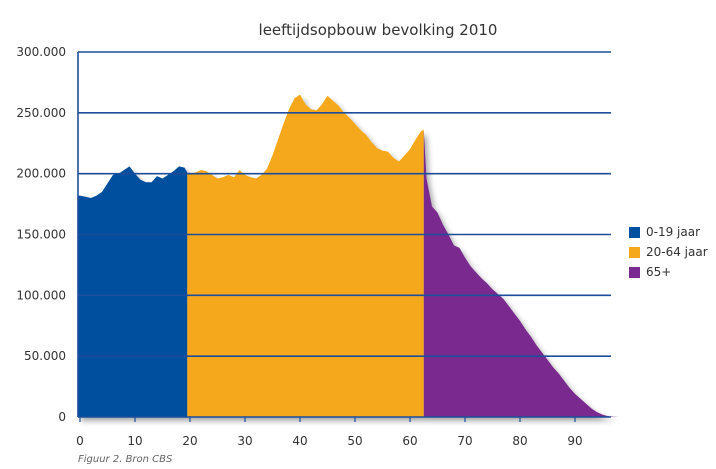 The height and width of the screenshot is (469, 716). Describe the element at coordinates (464, 441) in the screenshot. I see `x-tick-label: 70` at that location.